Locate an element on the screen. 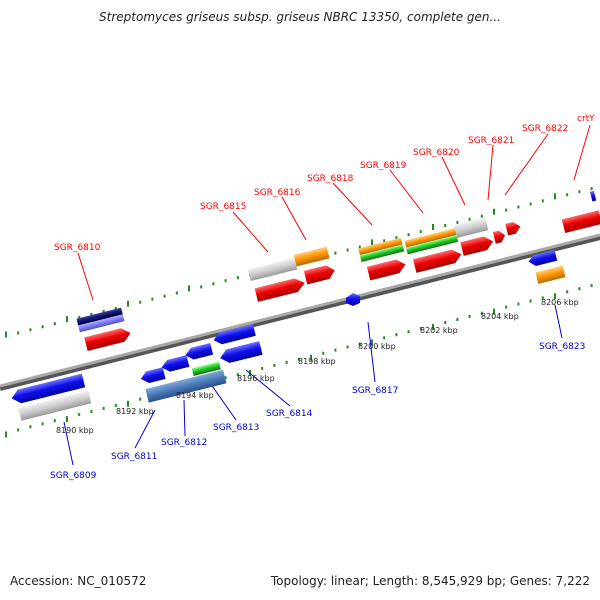  gene-arrow-blue-edge is located at coordinates (593, 196).